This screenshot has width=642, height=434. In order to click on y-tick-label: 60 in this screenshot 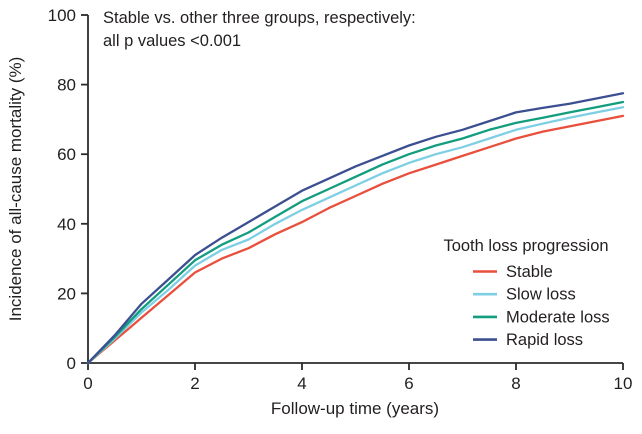, I will do `click(66, 154)`.